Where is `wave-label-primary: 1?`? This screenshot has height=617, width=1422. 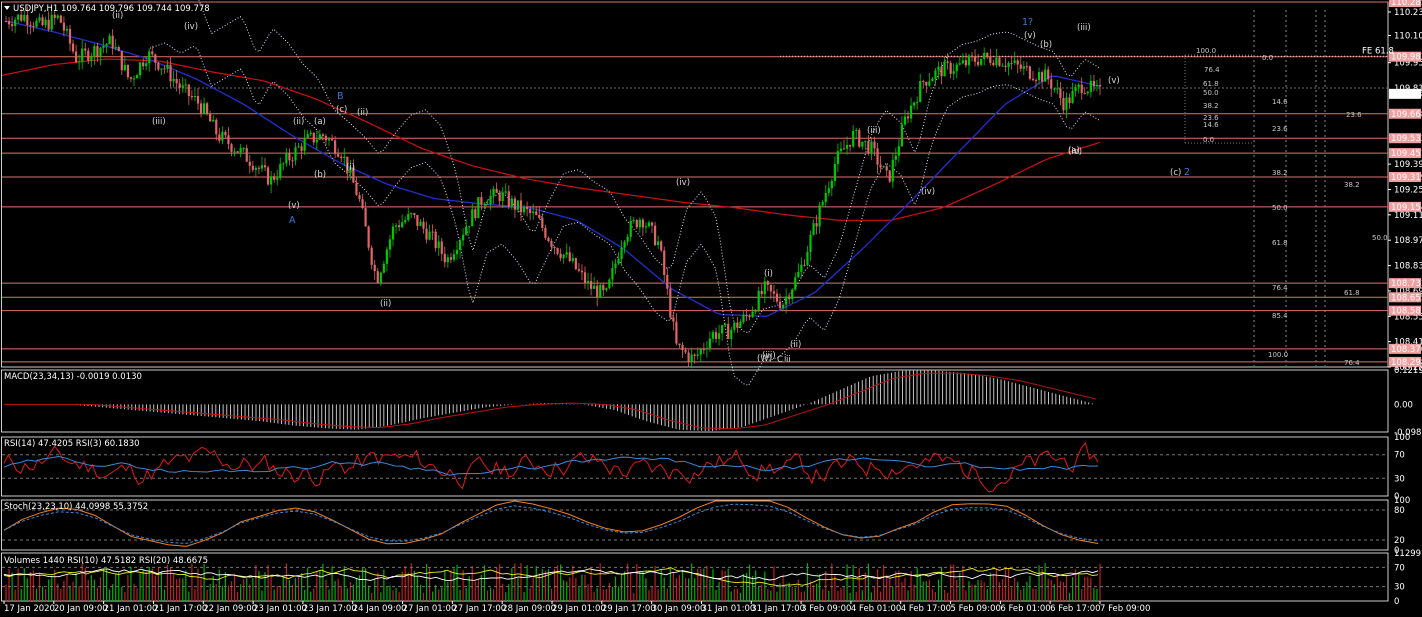
wave-label-primary: 1? is located at coordinates (1027, 22).